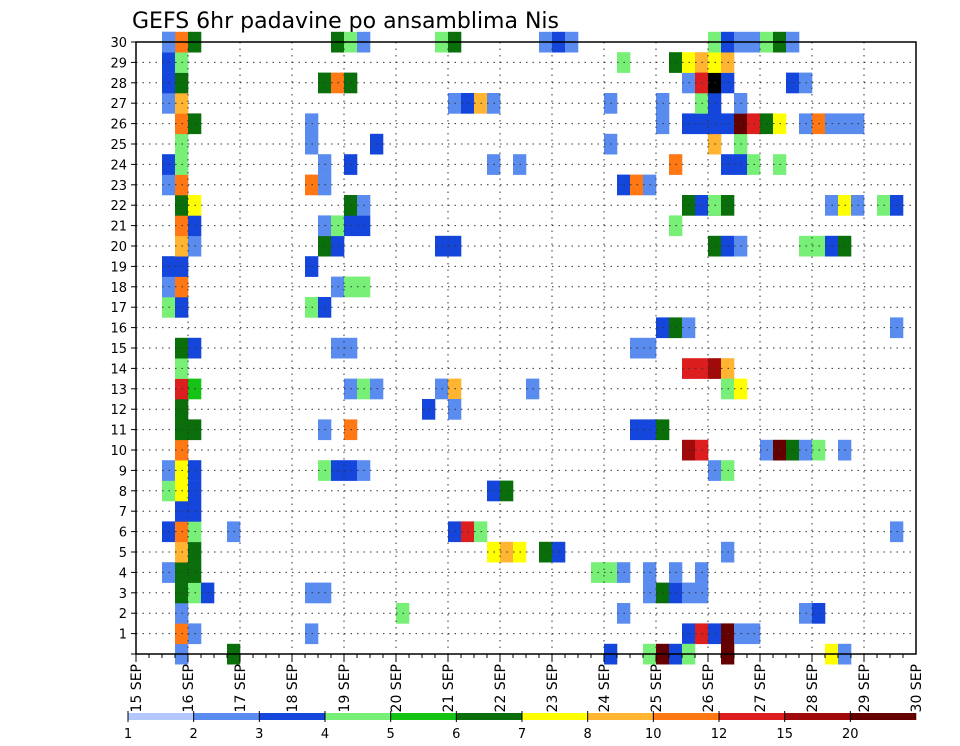 The height and width of the screenshot is (746, 960). Describe the element at coordinates (118, 288) in the screenshot. I see `y-tick-label: 18` at that location.